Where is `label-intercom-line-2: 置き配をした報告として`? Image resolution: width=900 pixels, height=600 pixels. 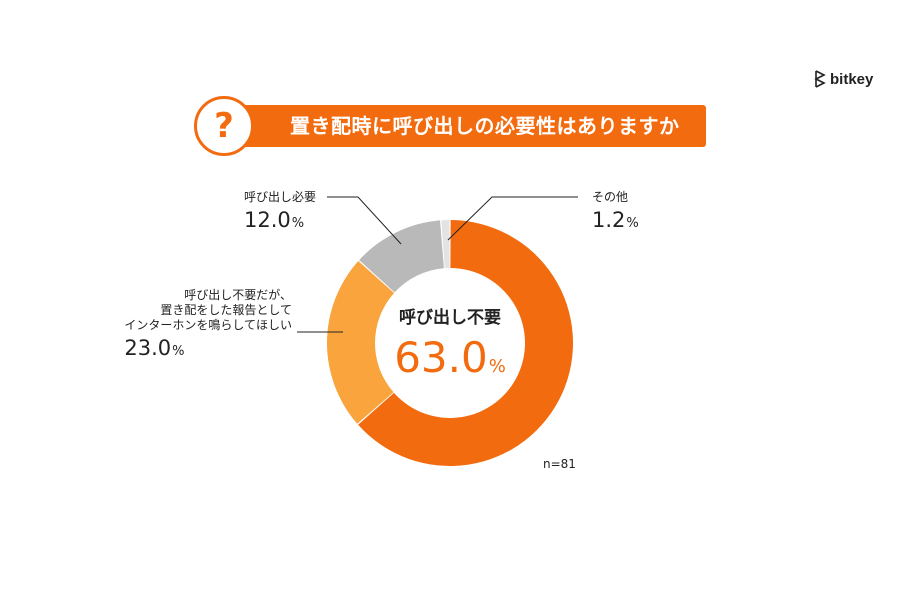
label-intercom-line-2: 置き配をした報告として is located at coordinates (226, 310).